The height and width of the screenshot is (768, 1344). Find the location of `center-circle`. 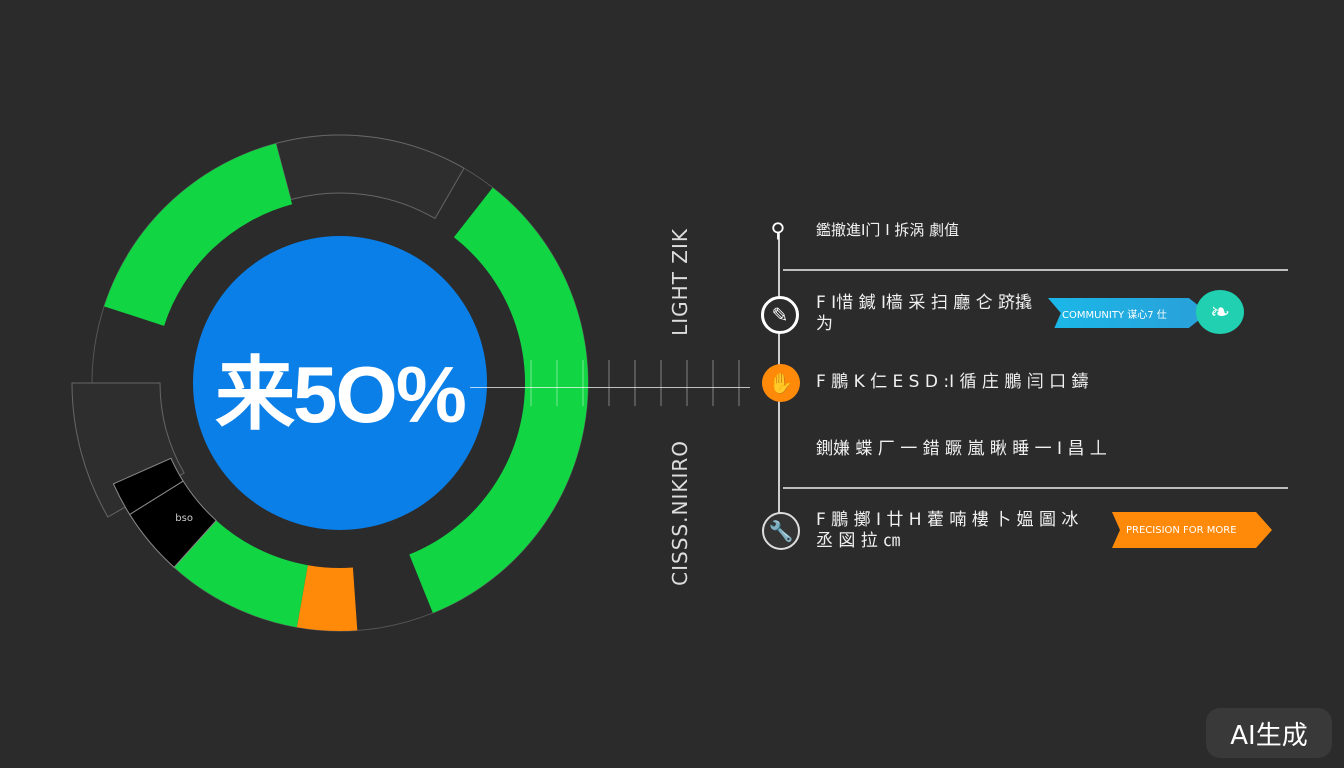

center-circle is located at coordinates (340, 383).